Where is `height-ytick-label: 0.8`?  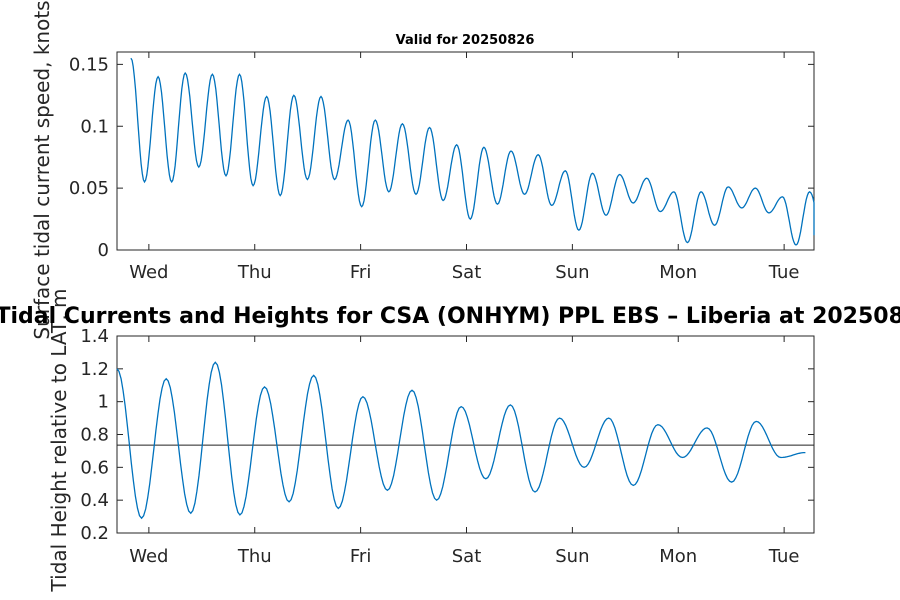 height-ytick-label: 0.8 is located at coordinates (94, 435).